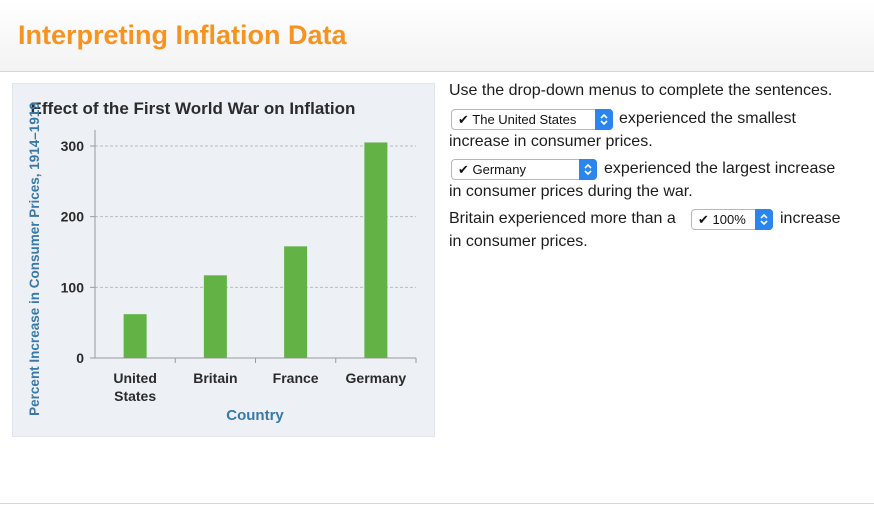  What do you see at coordinates (135, 396) in the screenshot?
I see `x-tick-label: States` at bounding box center [135, 396].